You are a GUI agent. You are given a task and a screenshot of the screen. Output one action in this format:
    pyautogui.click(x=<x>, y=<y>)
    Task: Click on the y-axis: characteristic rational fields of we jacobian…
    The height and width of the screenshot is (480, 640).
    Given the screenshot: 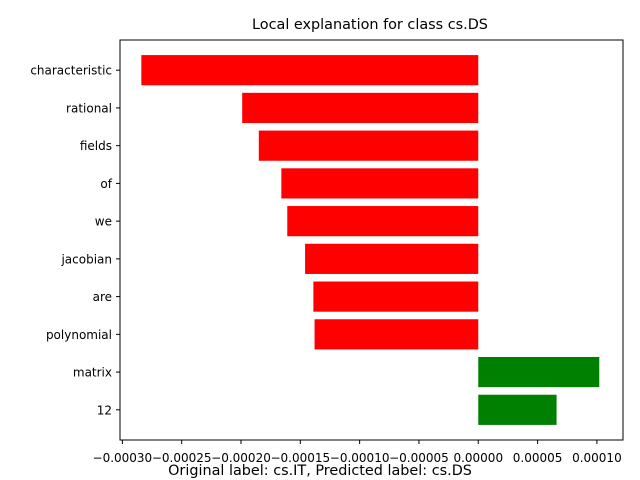 What is the action you would take?
    pyautogui.click(x=75, y=240)
    